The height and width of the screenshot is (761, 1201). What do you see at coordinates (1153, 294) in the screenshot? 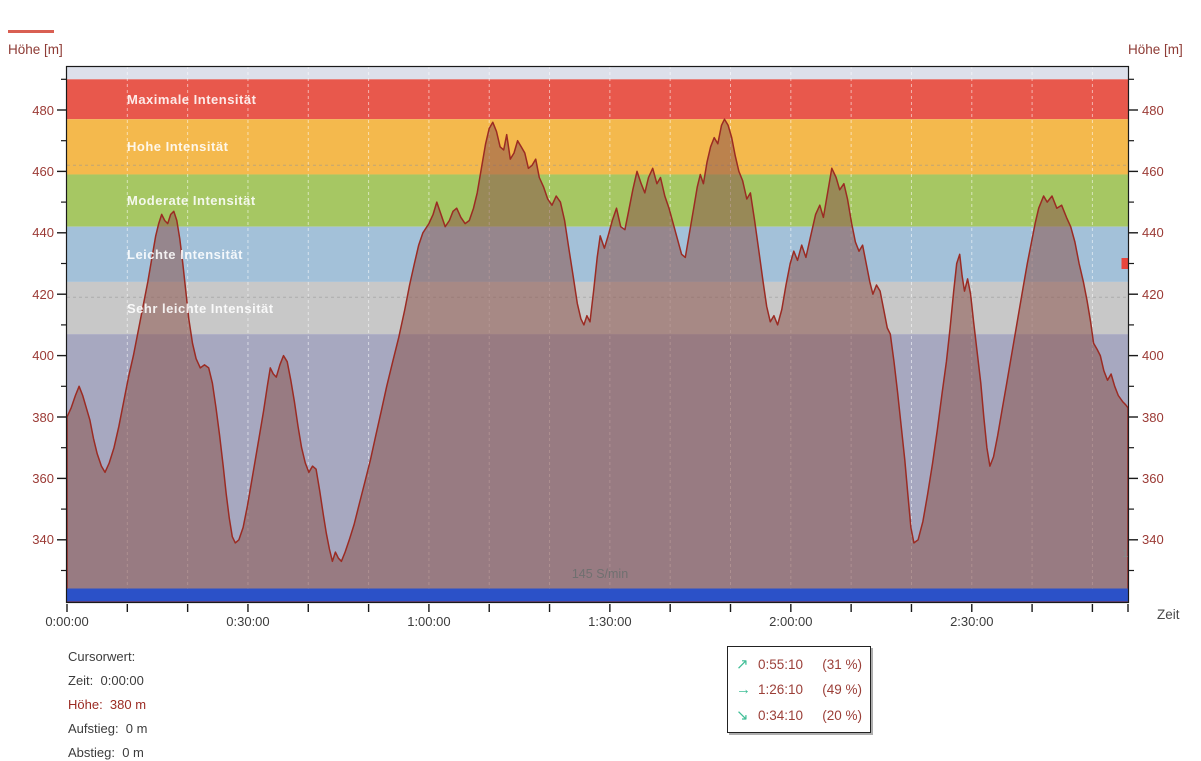
I see `y-axis-label-right: 420` at bounding box center [1153, 294].